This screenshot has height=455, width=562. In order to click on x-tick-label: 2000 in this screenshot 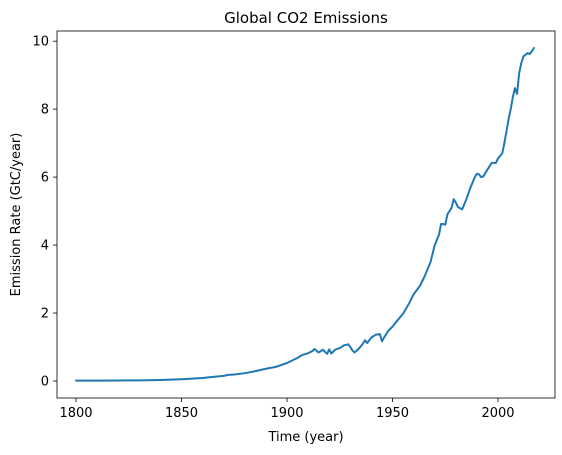, I will do `click(497, 413)`.